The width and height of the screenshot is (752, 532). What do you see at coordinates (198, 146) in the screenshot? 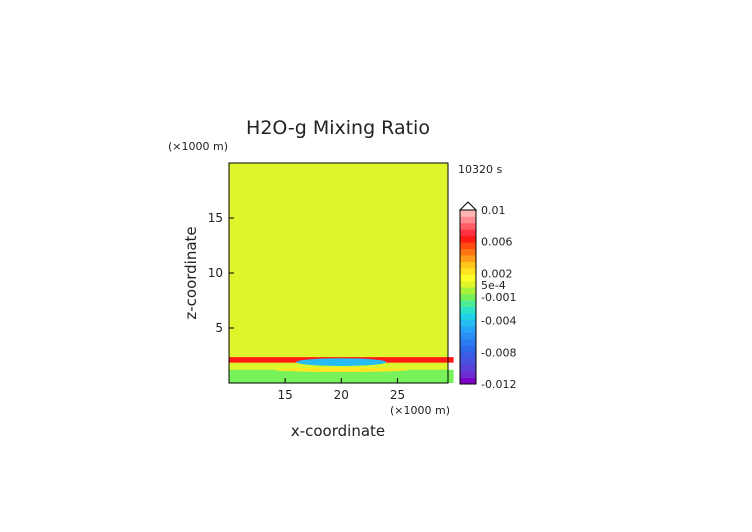
I see `y-unit-label: (×1000 m)` at bounding box center [198, 146].